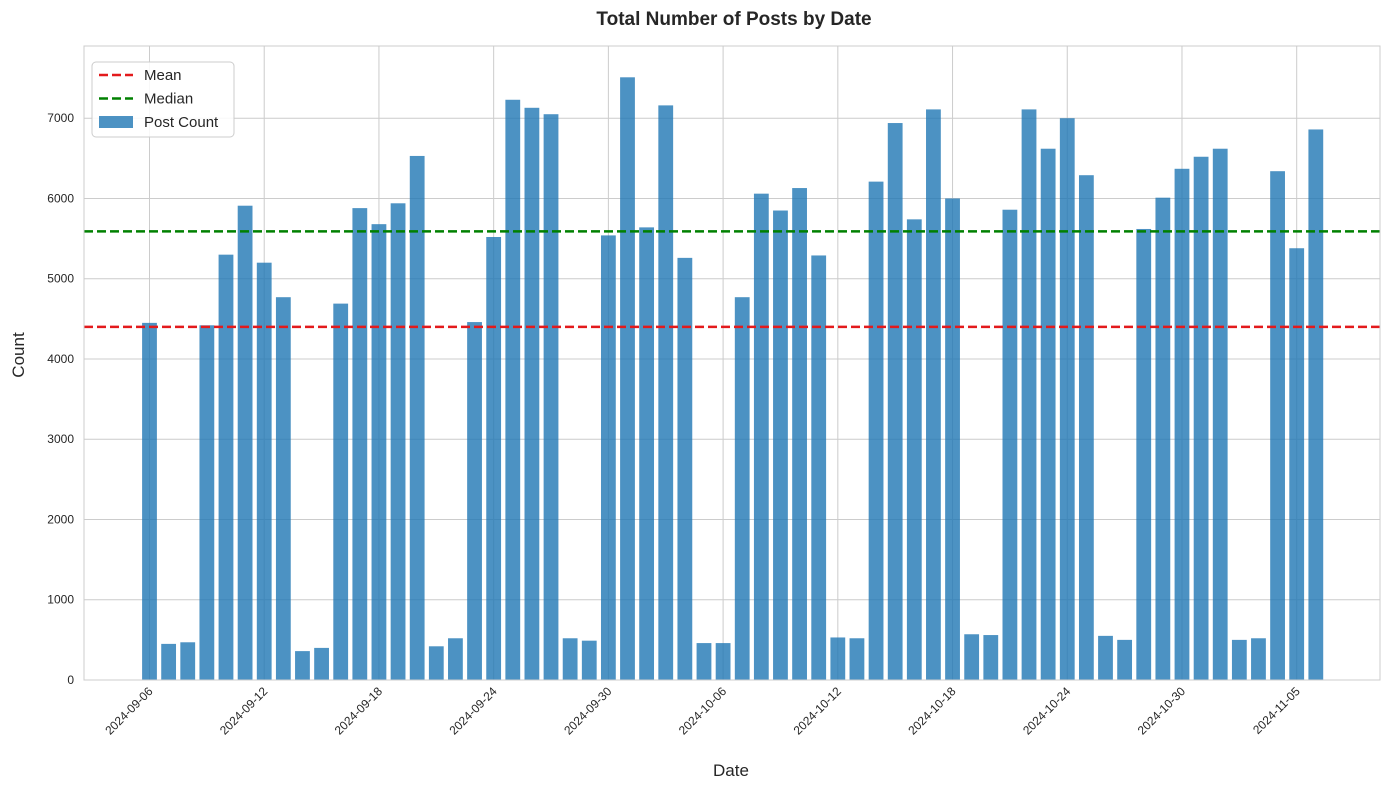 This screenshot has height=790, width=1389. Describe the element at coordinates (733, 19) in the screenshot. I see `chart-title: Total Number of Posts by Date` at that location.